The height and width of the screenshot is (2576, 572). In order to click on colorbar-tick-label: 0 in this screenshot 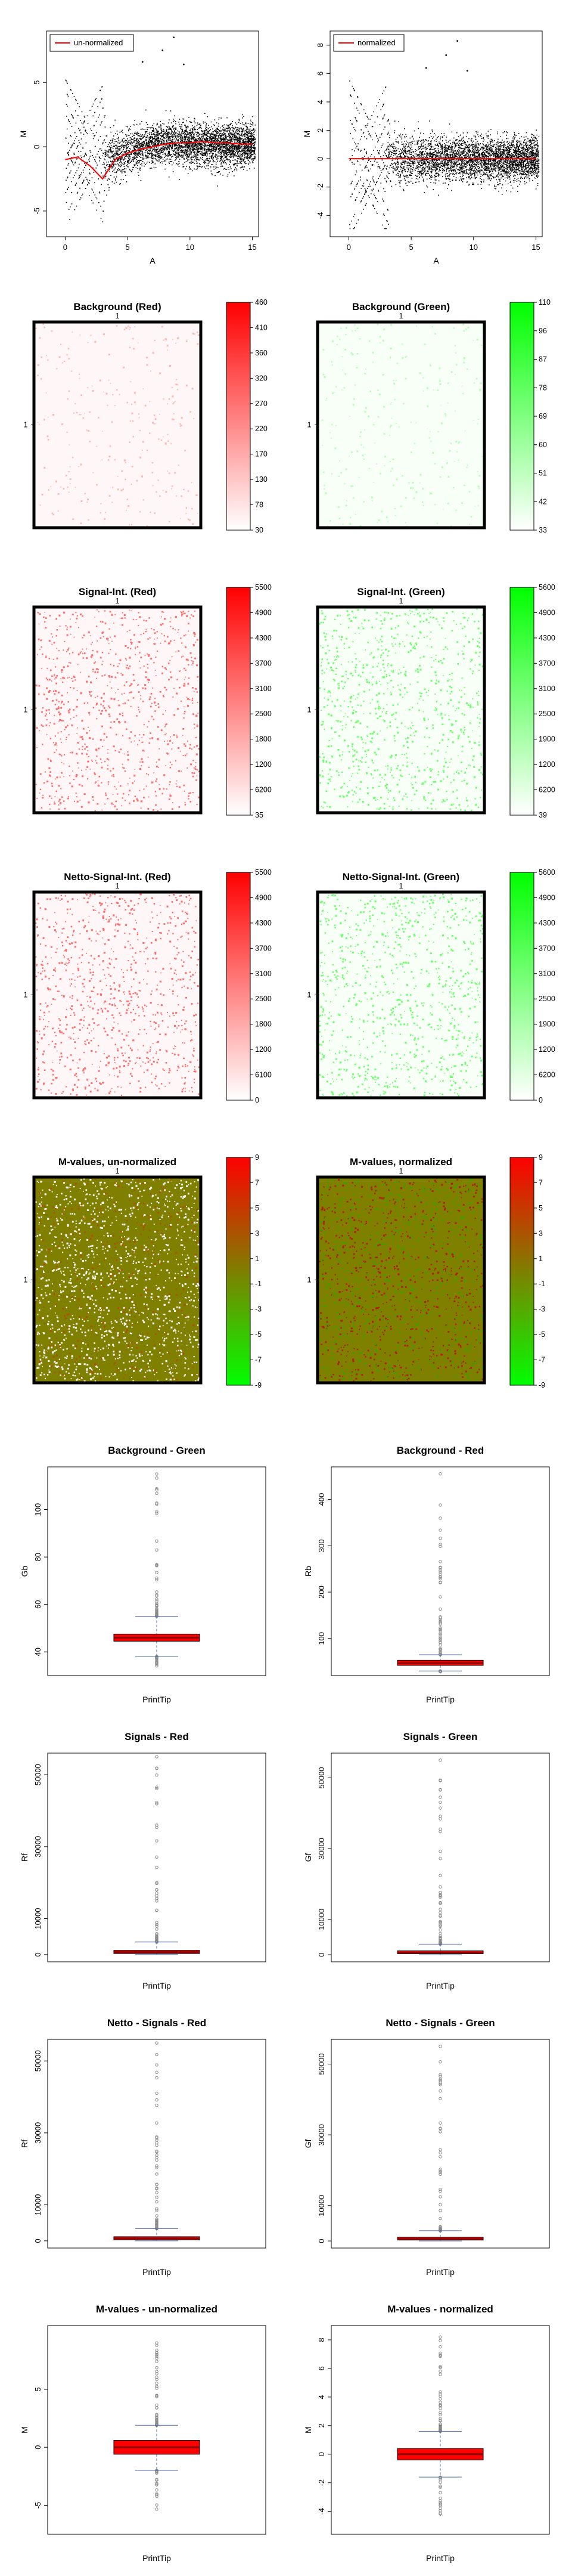, I will do `click(541, 1100)`.